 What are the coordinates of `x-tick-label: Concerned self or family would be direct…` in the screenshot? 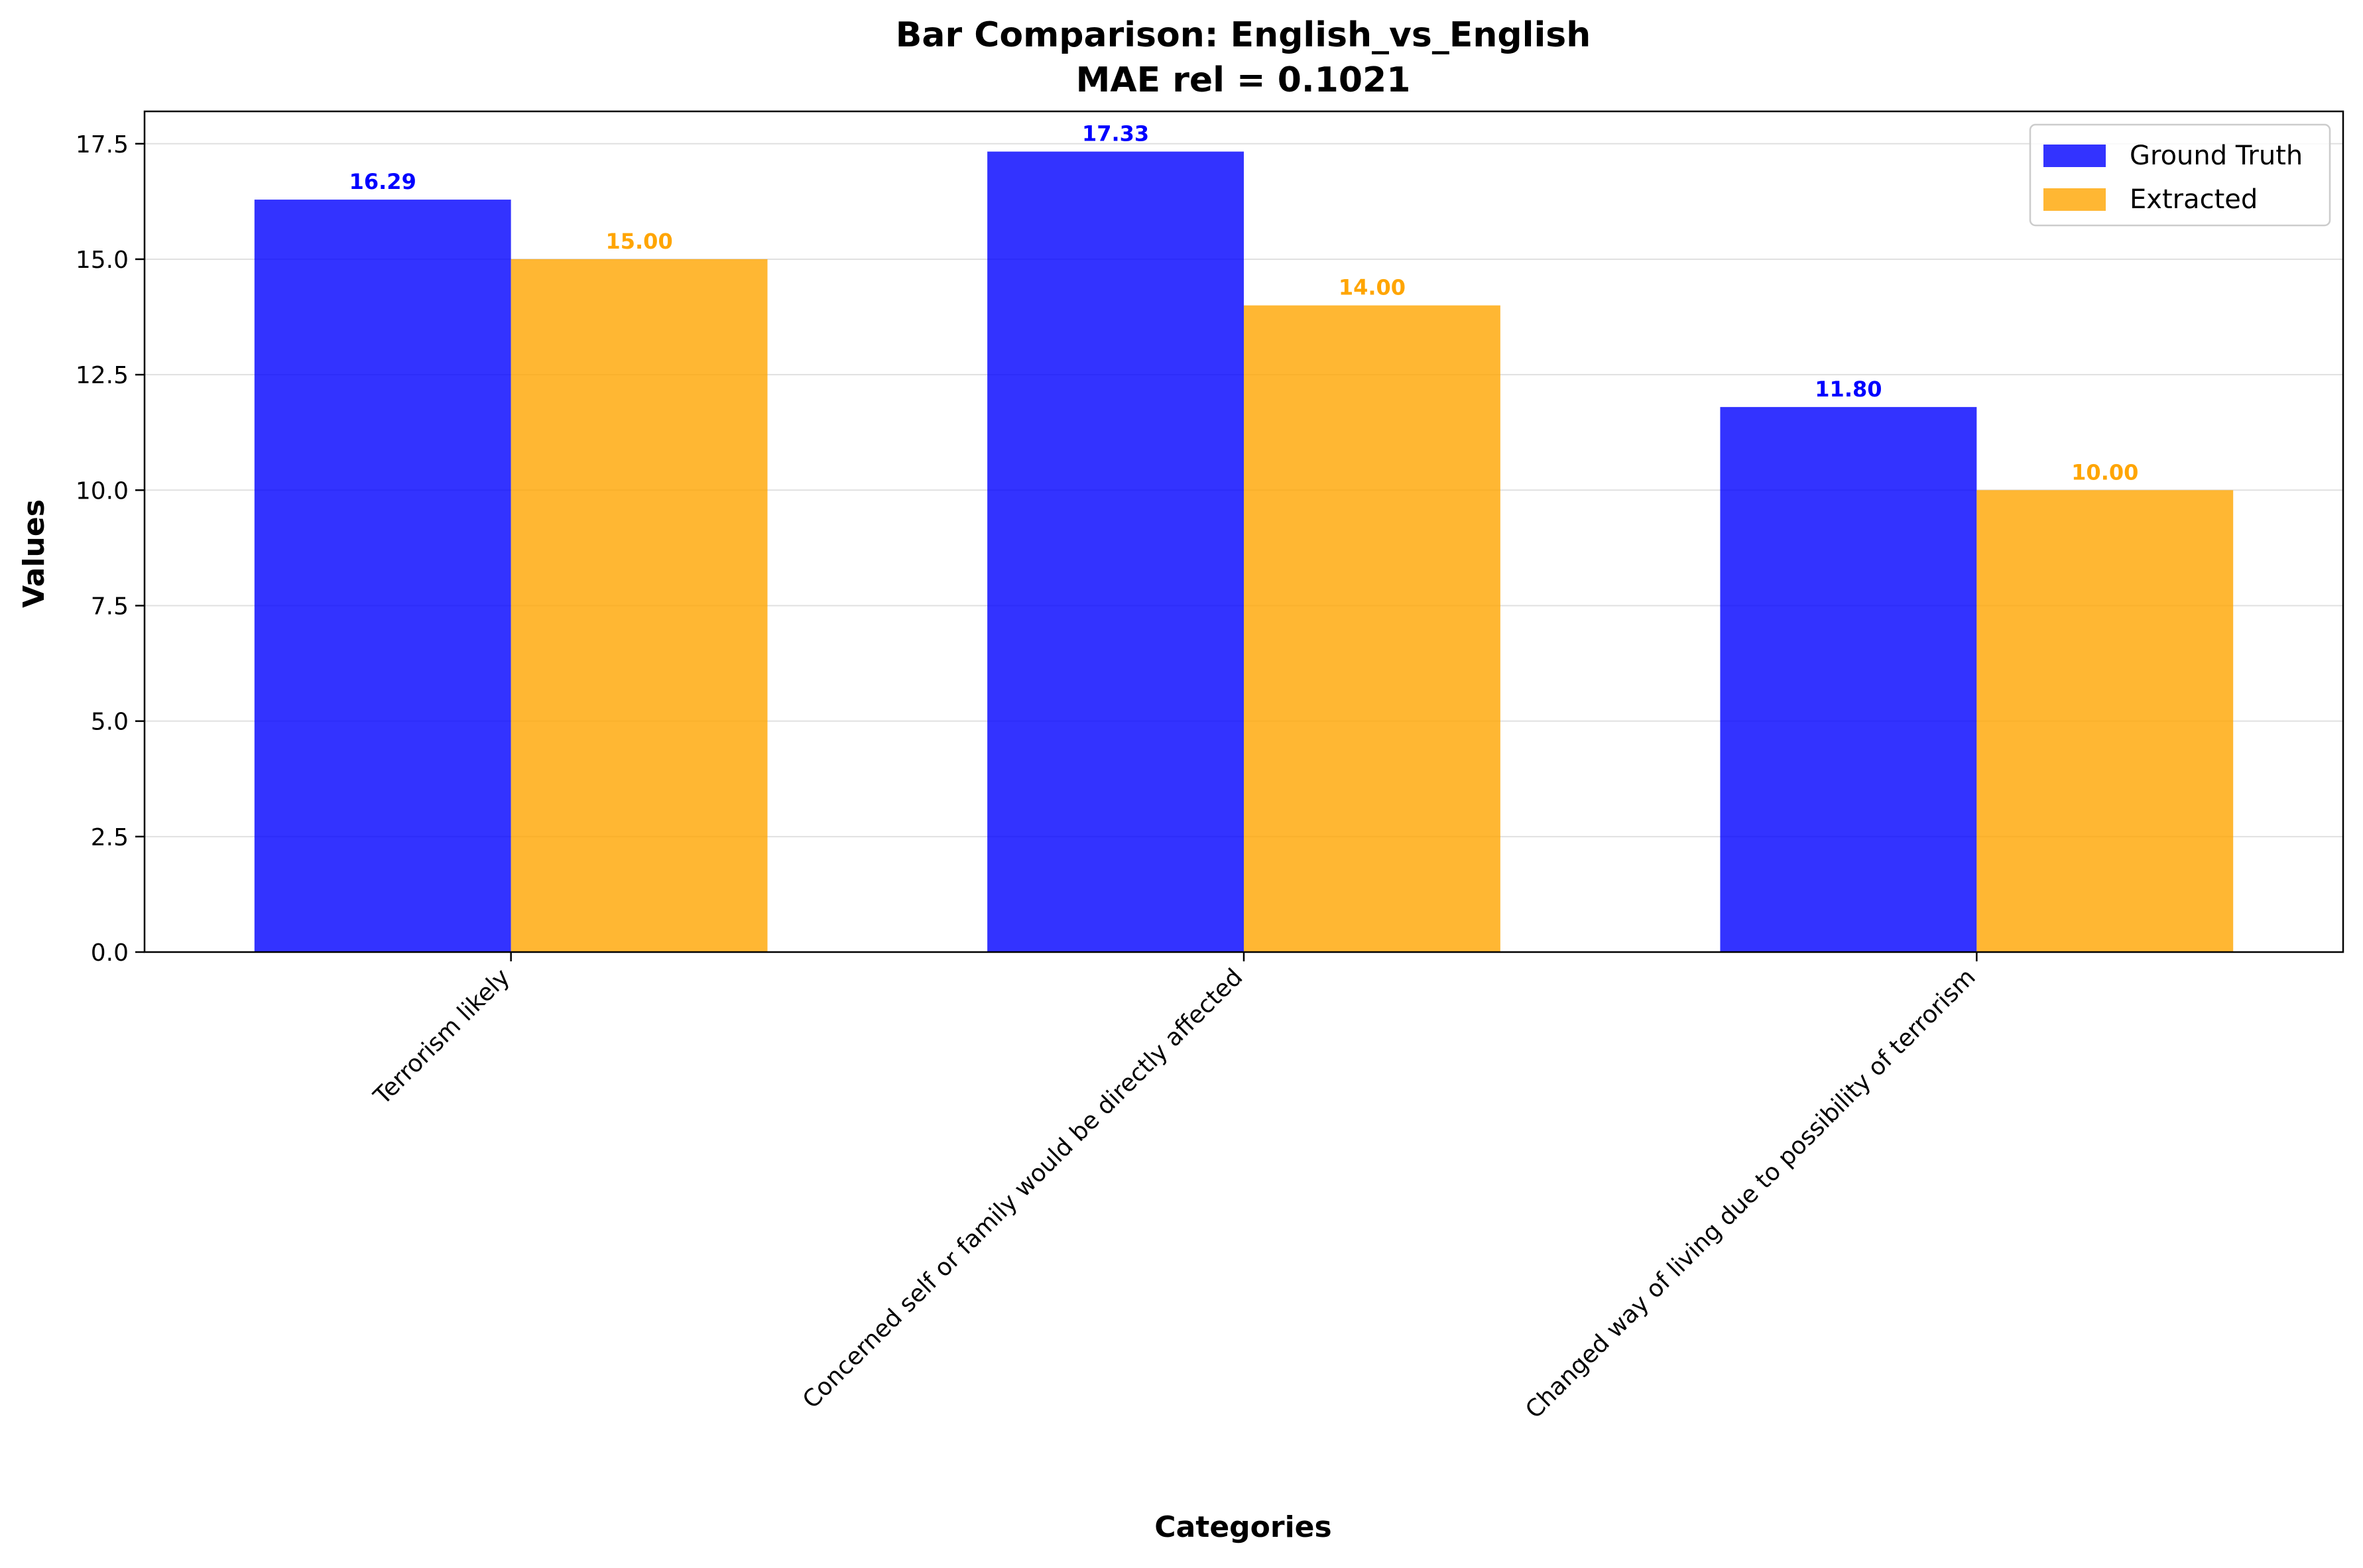 It's located at (1023, 1188).